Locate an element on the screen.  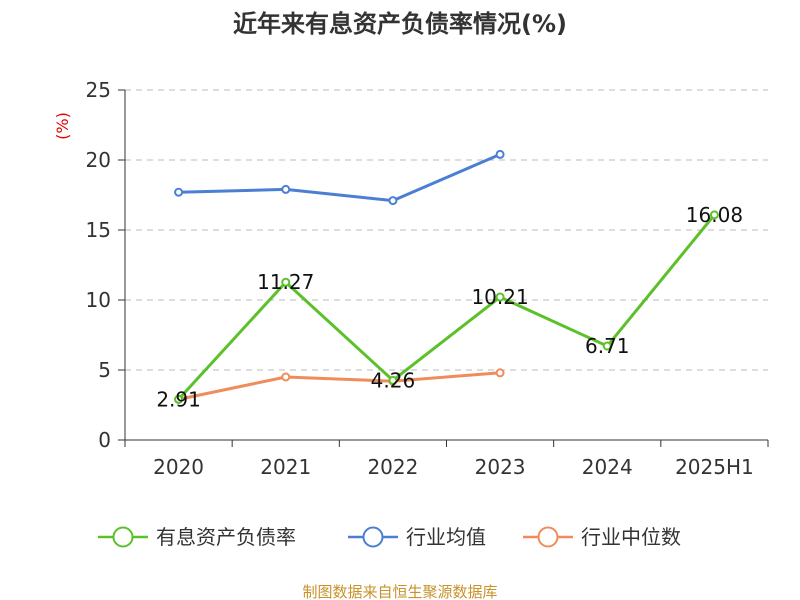
y-tick-label: 0 is located at coordinates (104, 440).